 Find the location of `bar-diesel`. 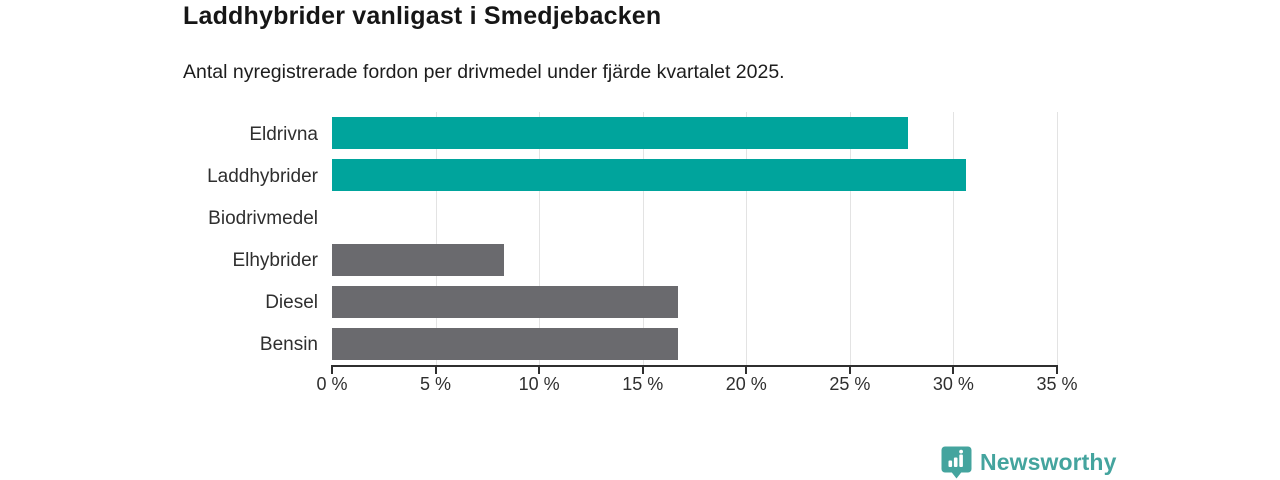

bar-diesel is located at coordinates (505, 301).